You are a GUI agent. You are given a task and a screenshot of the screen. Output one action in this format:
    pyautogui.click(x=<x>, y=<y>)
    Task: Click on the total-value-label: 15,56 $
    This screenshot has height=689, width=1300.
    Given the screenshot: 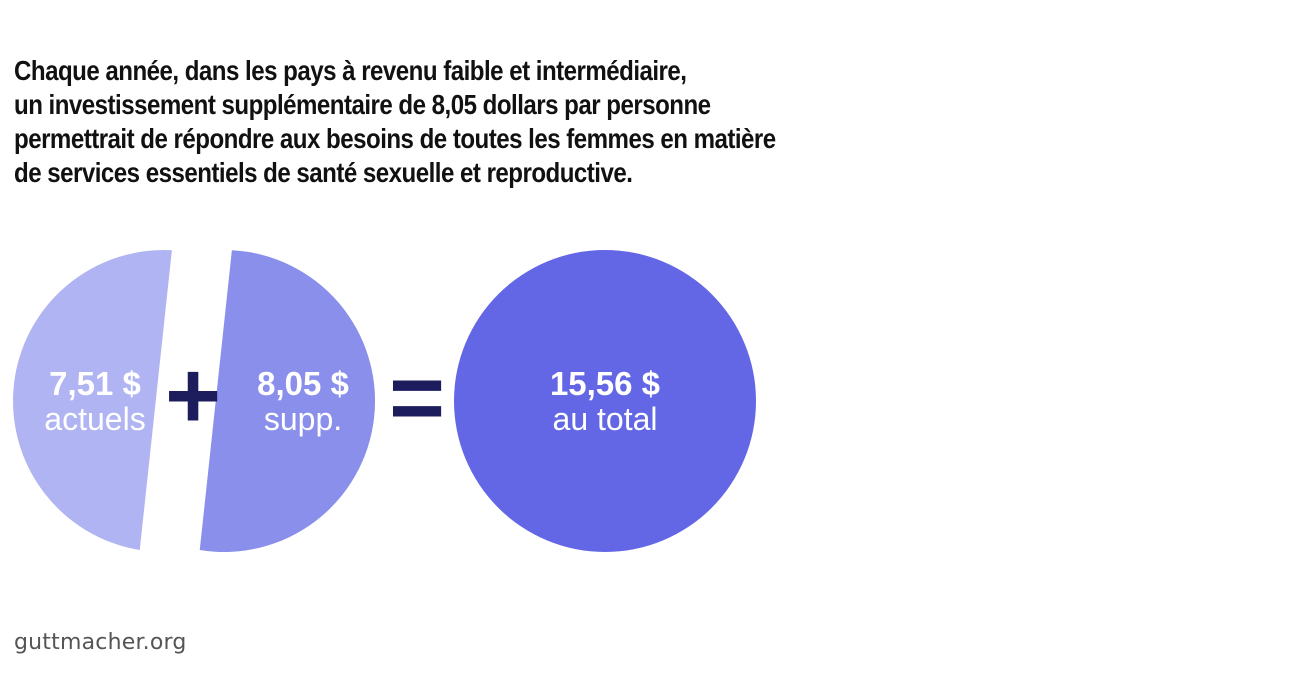 What is the action you would take?
    pyautogui.click(x=605, y=383)
    